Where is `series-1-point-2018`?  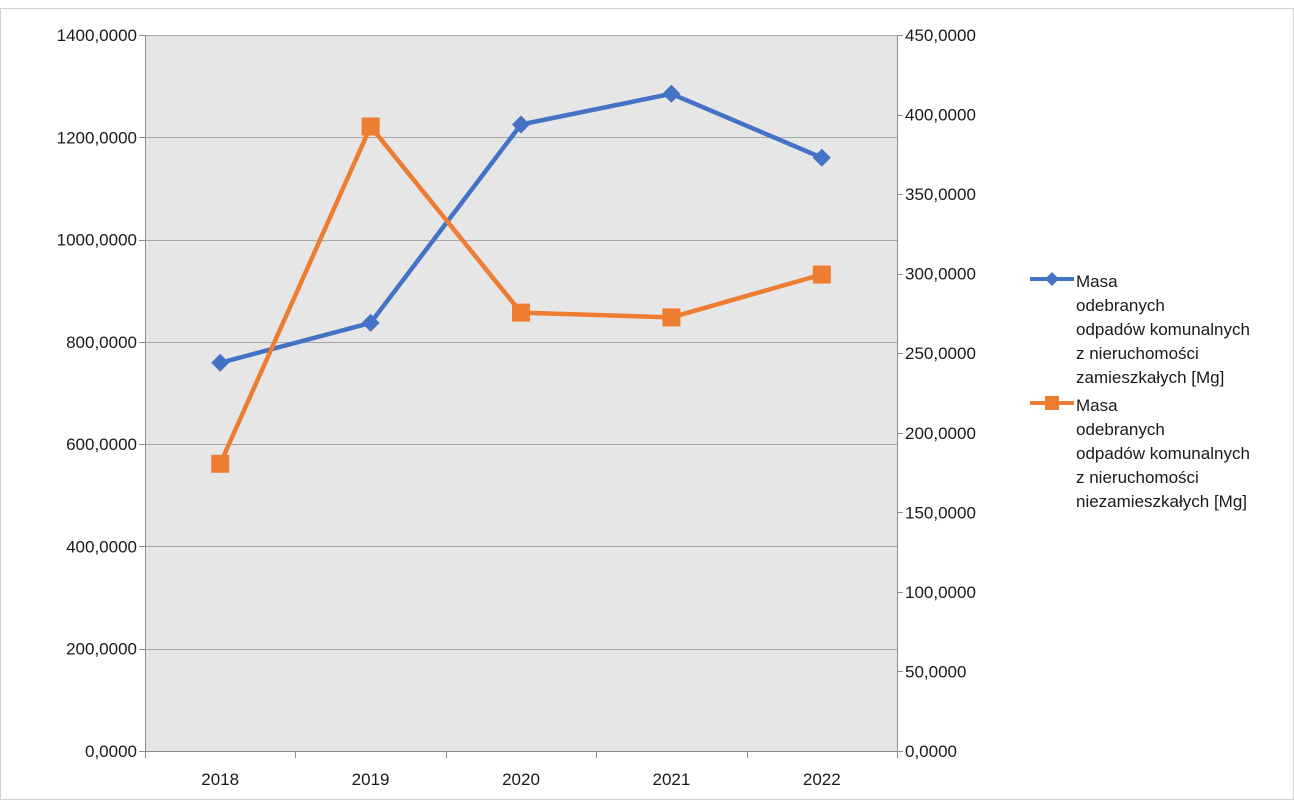 series-1-point-2018 is located at coordinates (220, 362).